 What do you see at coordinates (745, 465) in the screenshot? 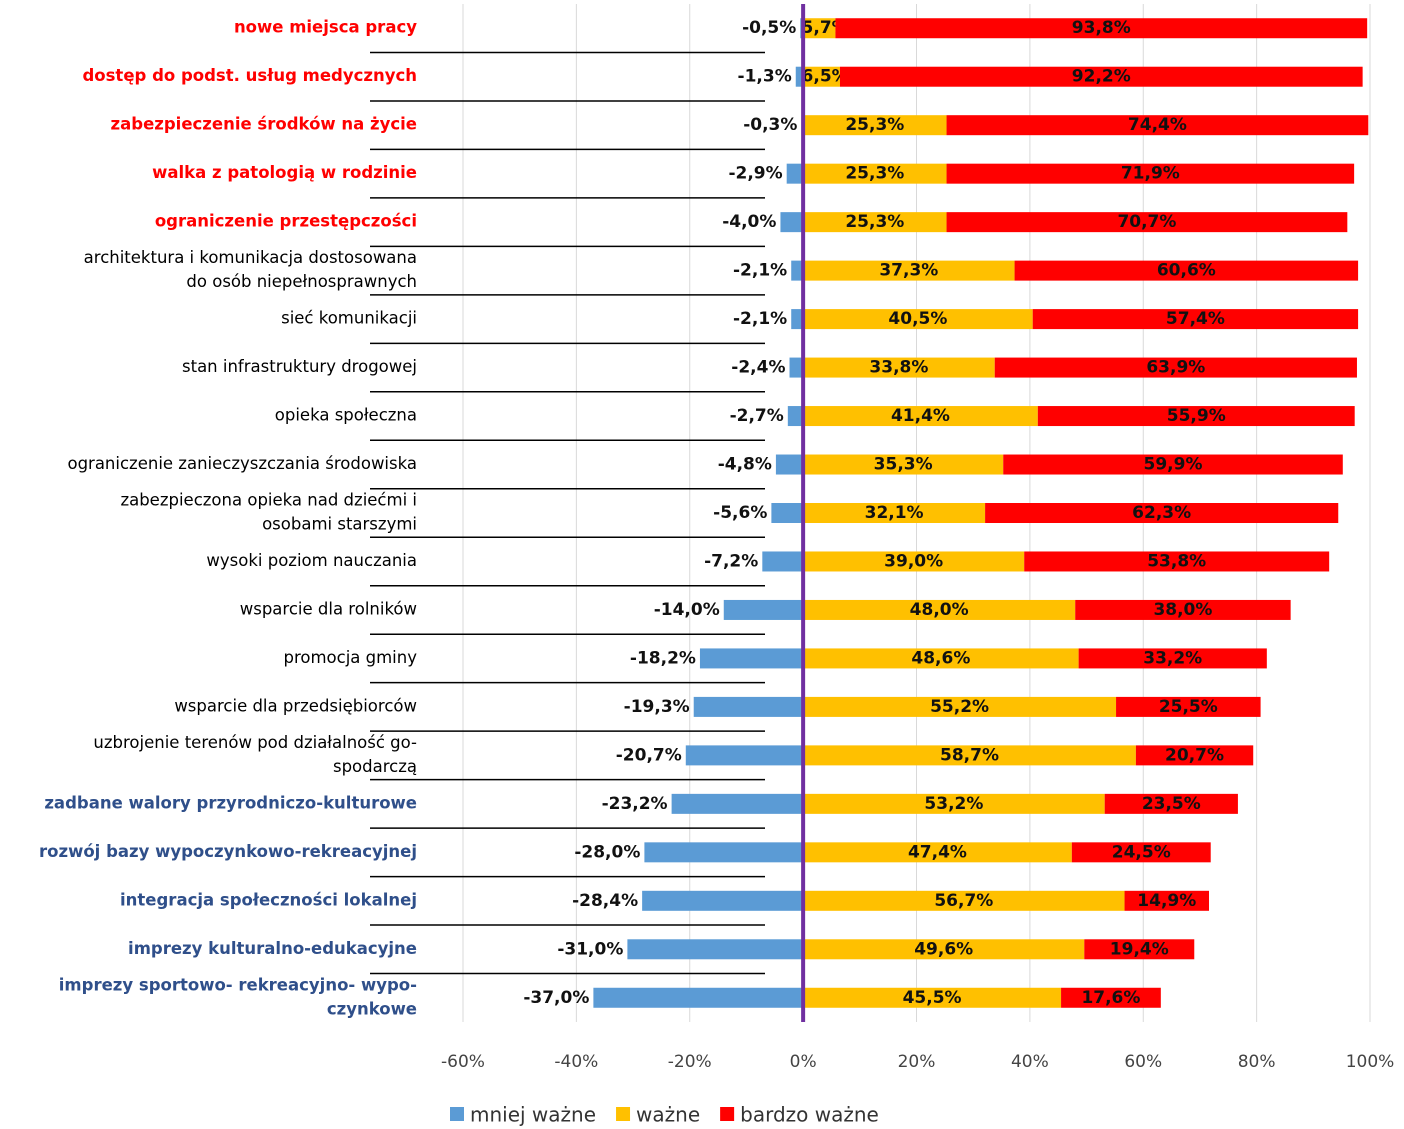
I see `value-label: -4,8%` at bounding box center [745, 465].